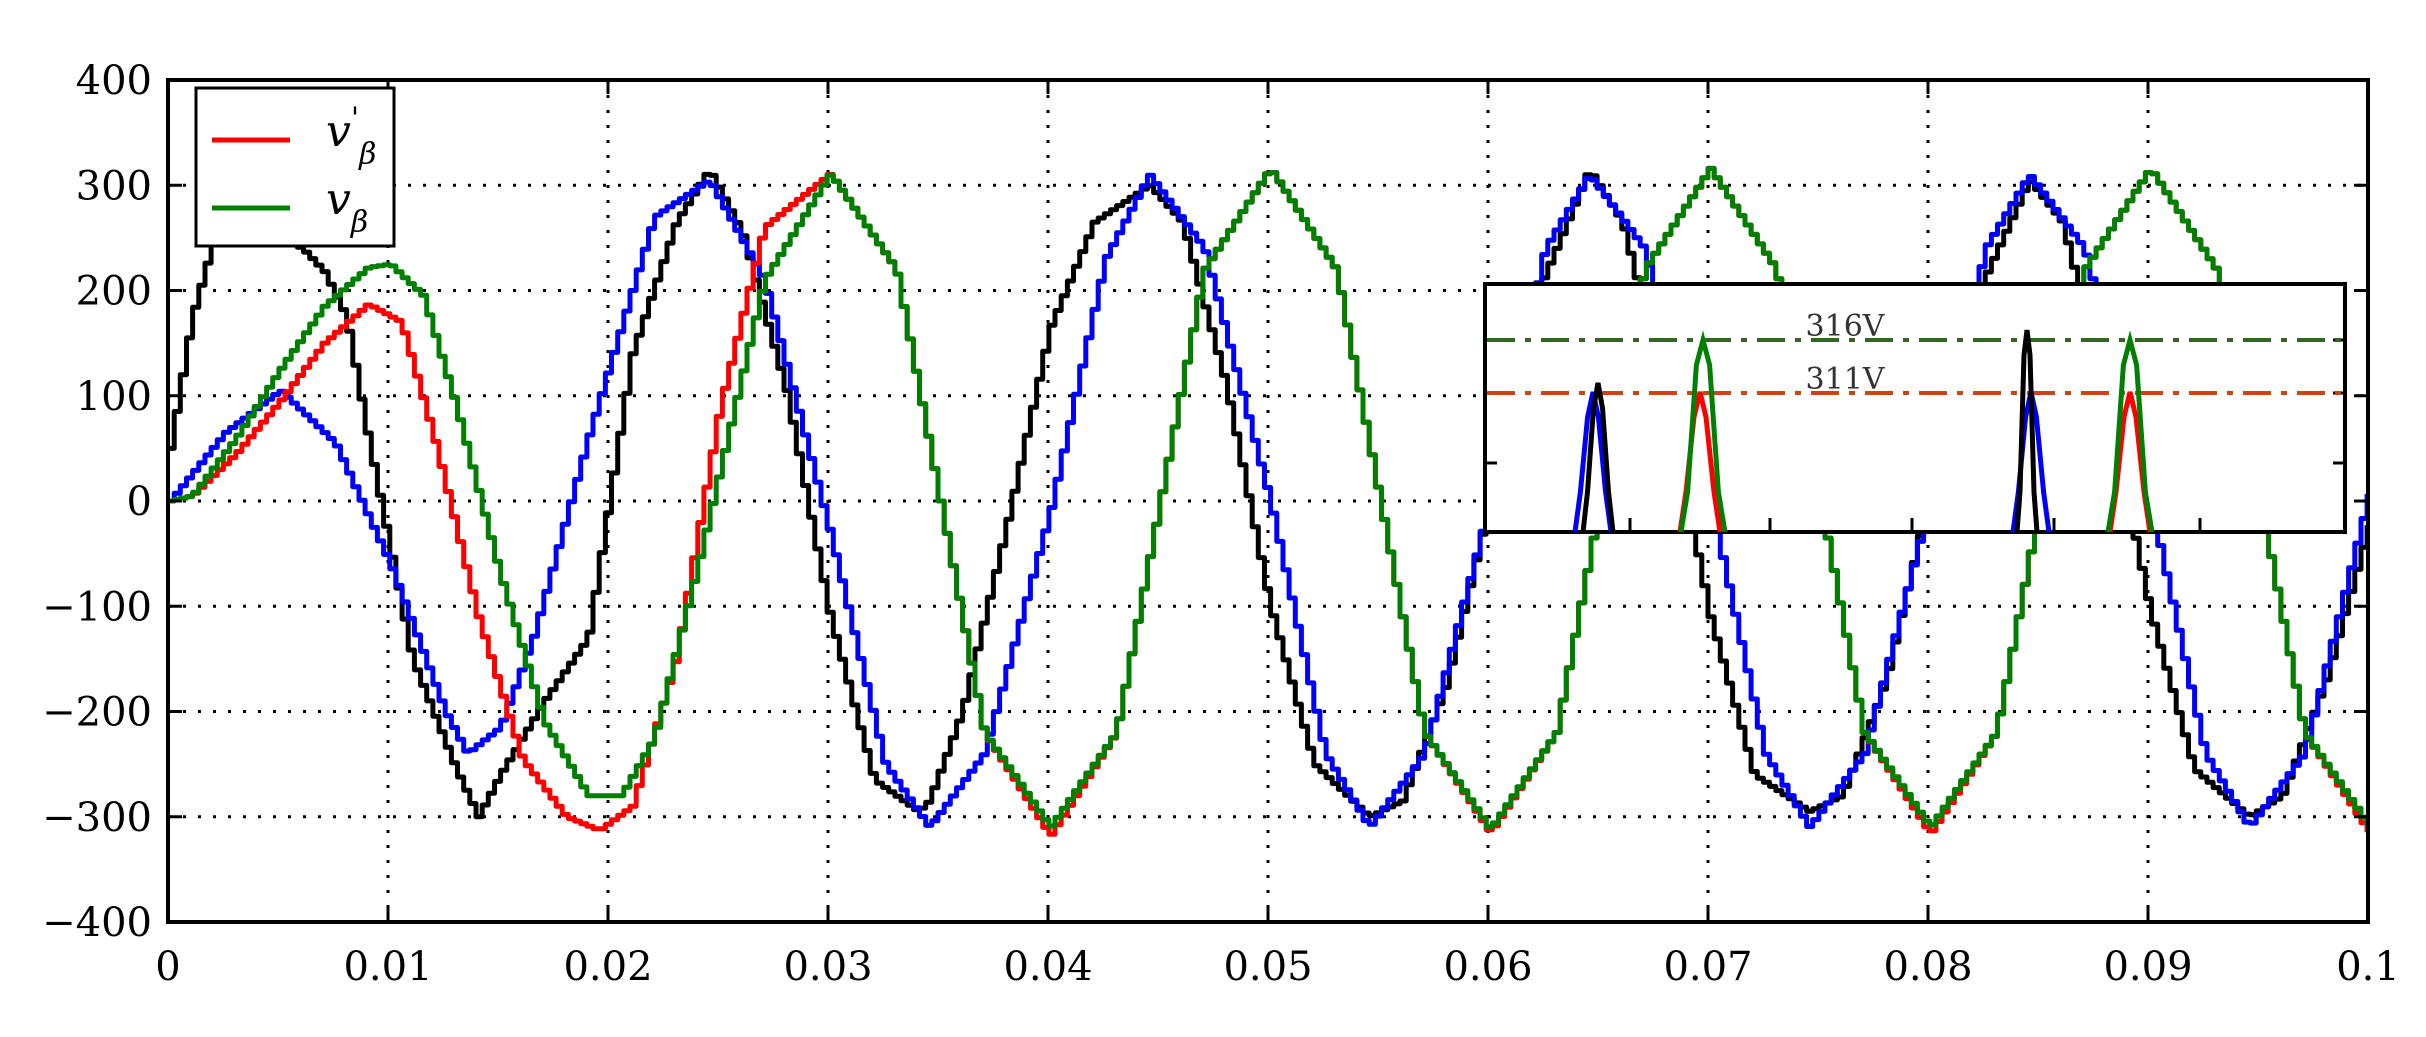  Describe the element at coordinates (97, 923) in the screenshot. I see `y-tick-label: −400` at that location.